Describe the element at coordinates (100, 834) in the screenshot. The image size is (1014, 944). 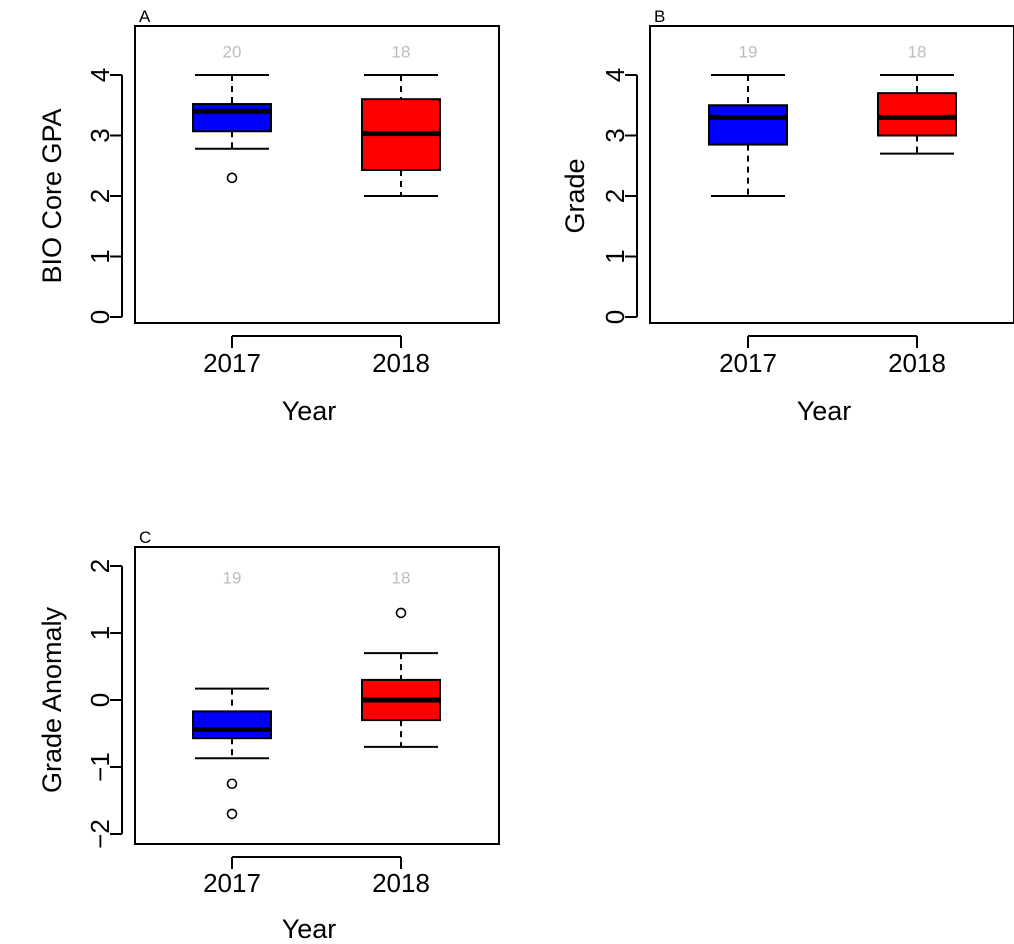
I see `y-tick-label: −2` at that location.